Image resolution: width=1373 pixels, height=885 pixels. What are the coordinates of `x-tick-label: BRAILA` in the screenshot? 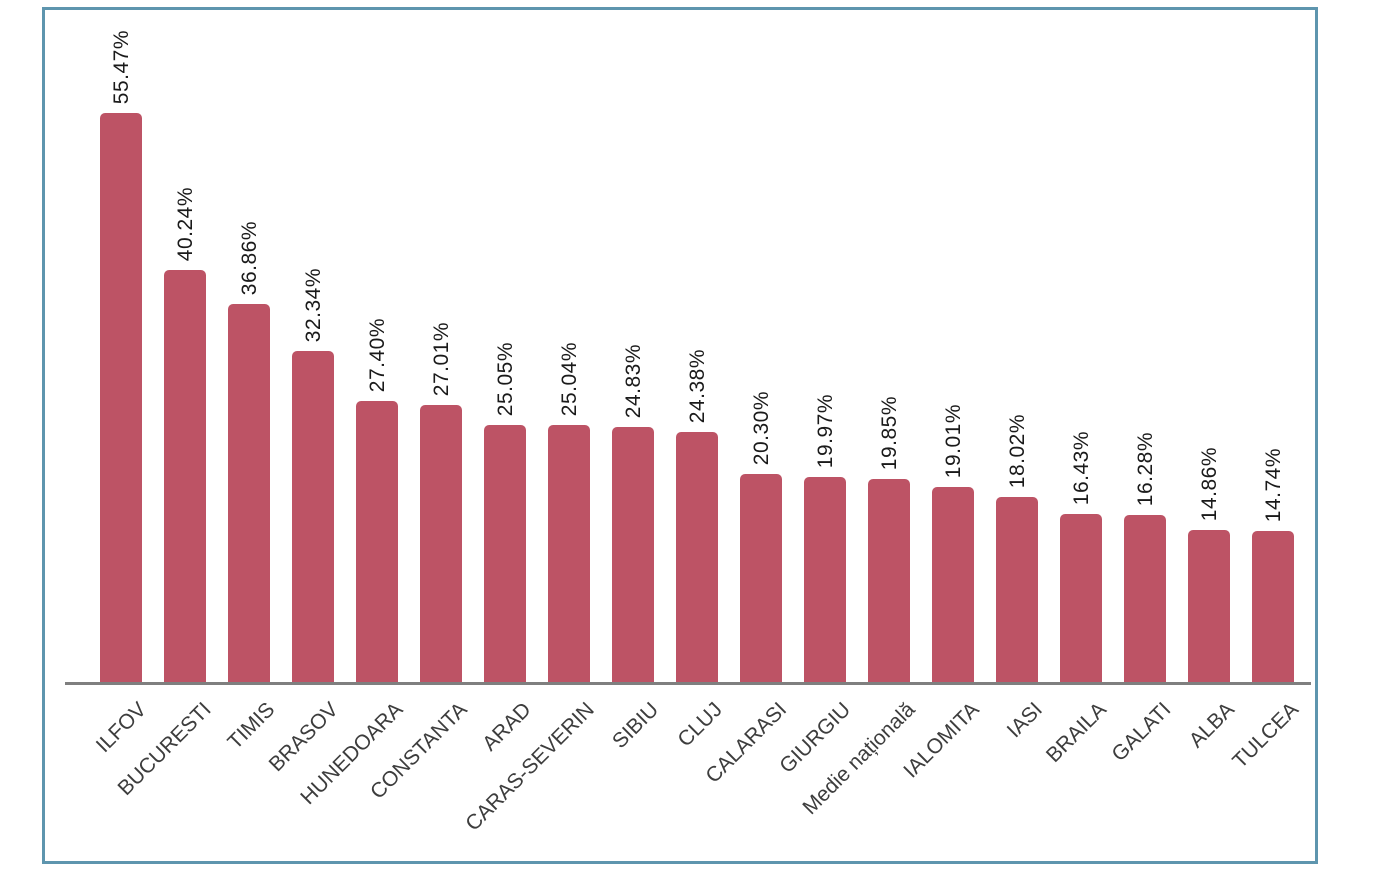 It's located at (1077, 733).